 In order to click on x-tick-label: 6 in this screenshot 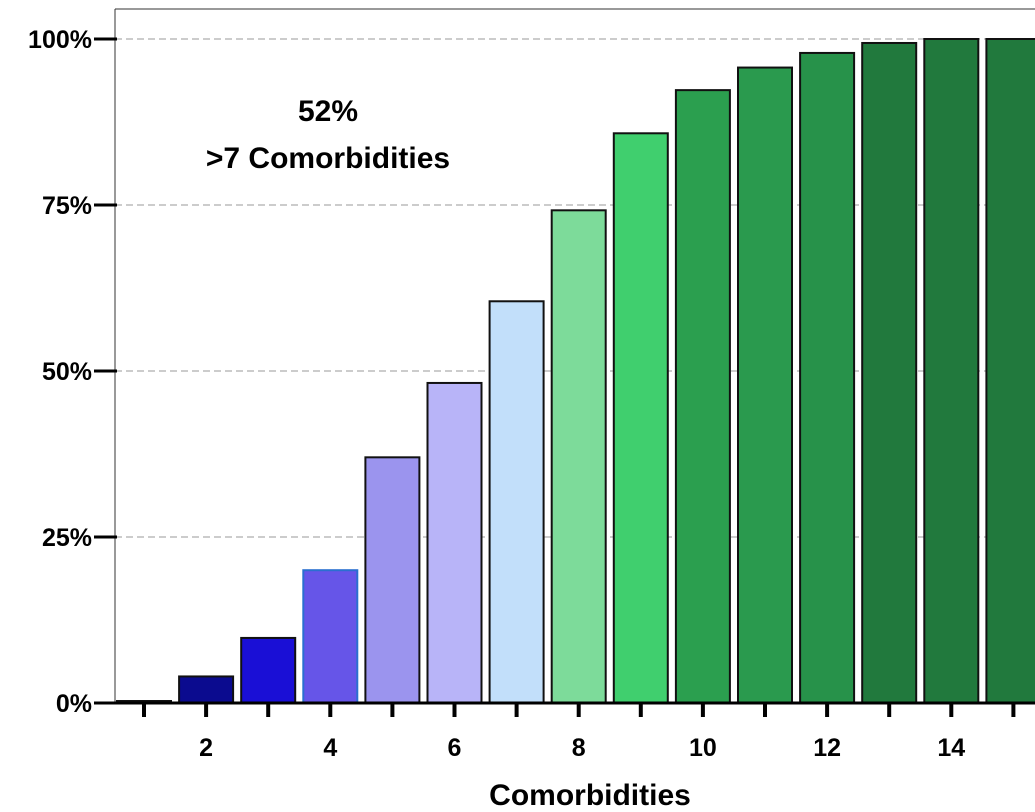, I will do `click(455, 748)`.